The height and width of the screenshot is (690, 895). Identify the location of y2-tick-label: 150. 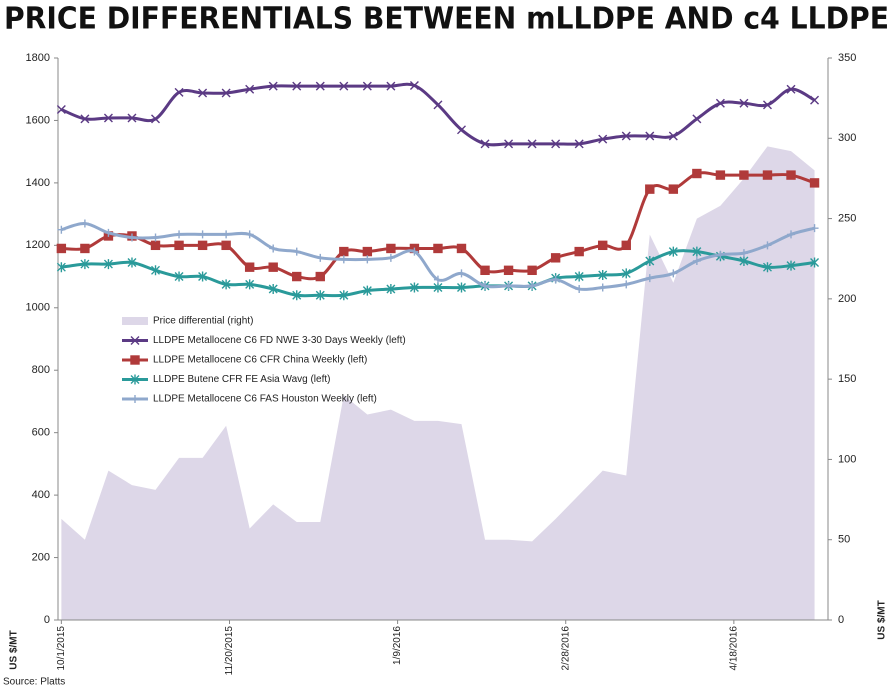
(847, 379).